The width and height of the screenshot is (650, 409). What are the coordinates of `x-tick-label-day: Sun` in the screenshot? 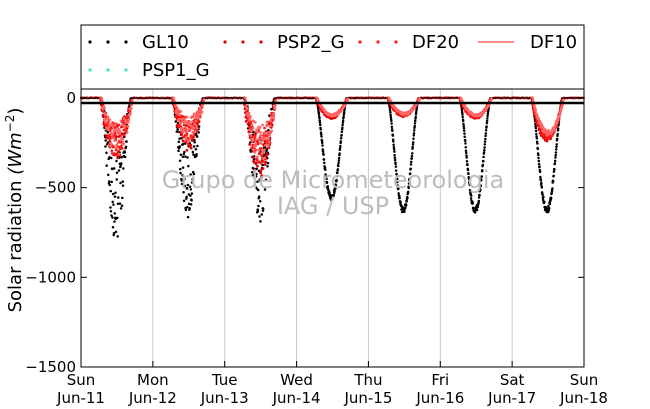 It's located at (81, 380).